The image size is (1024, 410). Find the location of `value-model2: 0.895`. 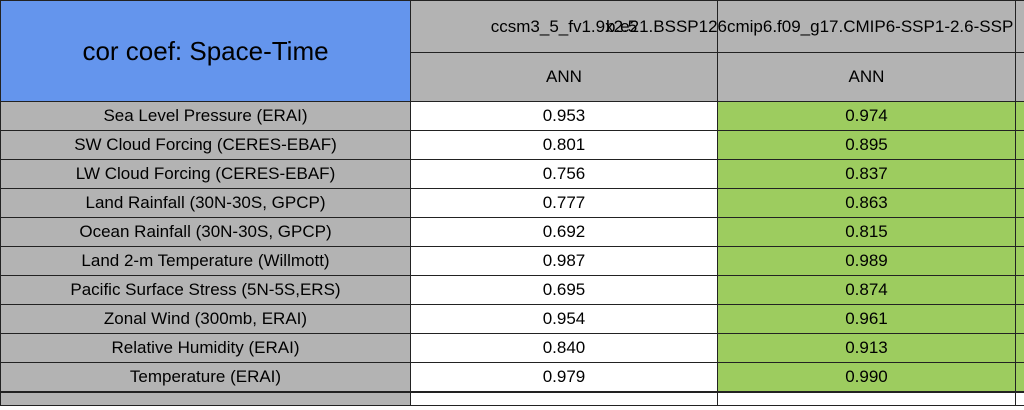

value-model2: 0.895 is located at coordinates (866, 145).